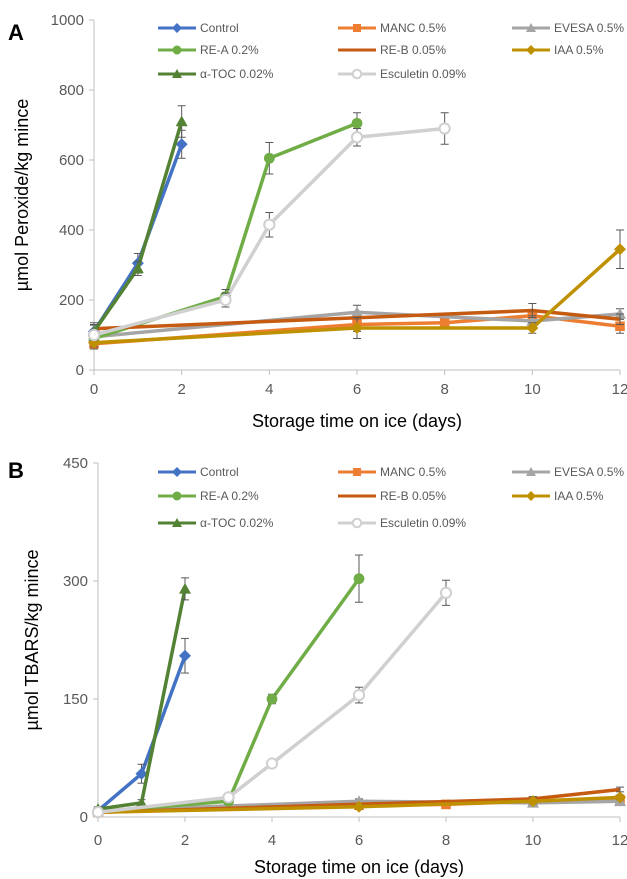 This screenshot has width=627, height=879. I want to click on legend-entry-control: Control, so click(198, 28).